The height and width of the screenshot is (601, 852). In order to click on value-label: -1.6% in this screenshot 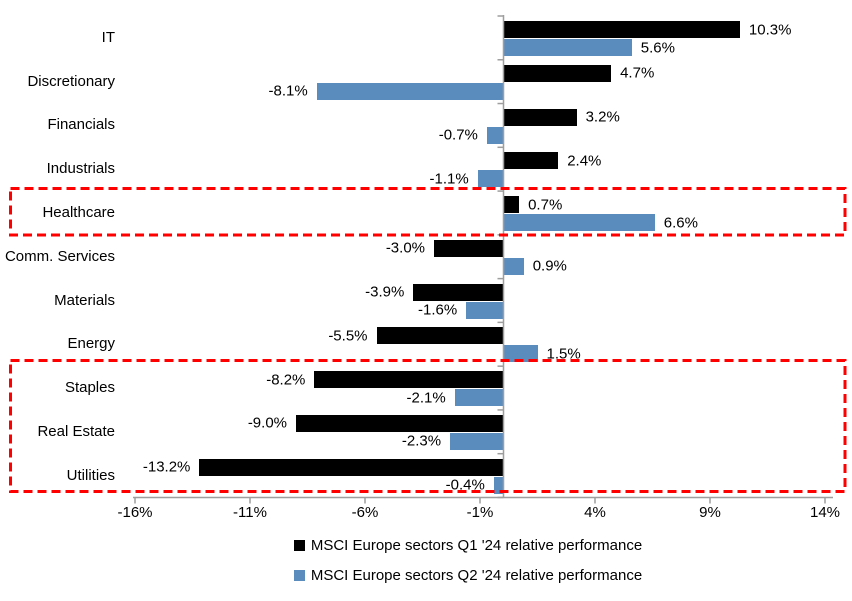, I will do `click(438, 310)`.